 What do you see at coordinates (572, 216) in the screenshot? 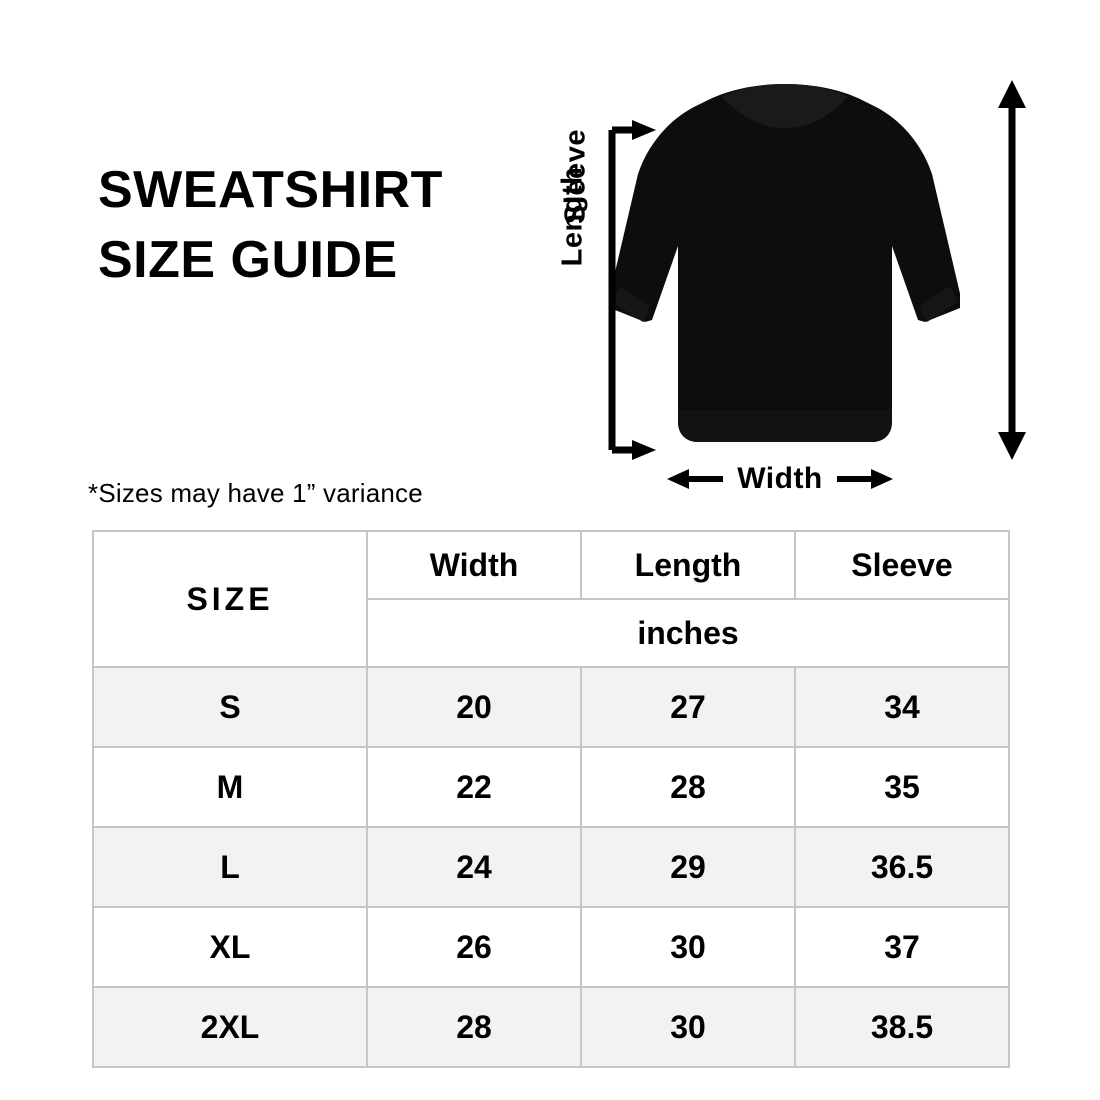
I see `length-measure-label: Length` at bounding box center [572, 216].